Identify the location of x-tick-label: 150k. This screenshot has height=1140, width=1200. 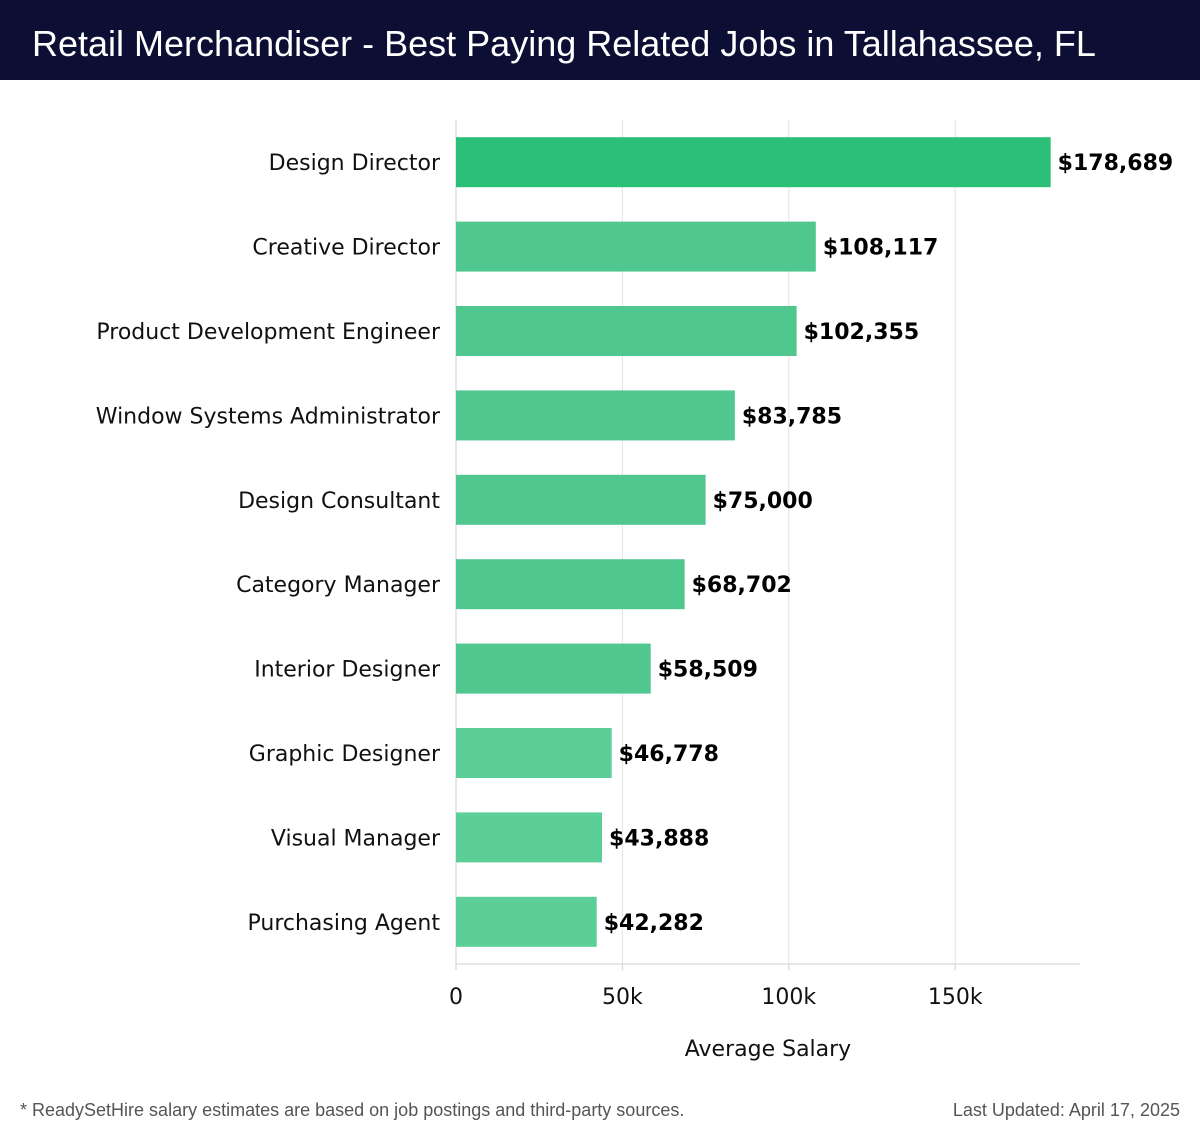
(955, 997).